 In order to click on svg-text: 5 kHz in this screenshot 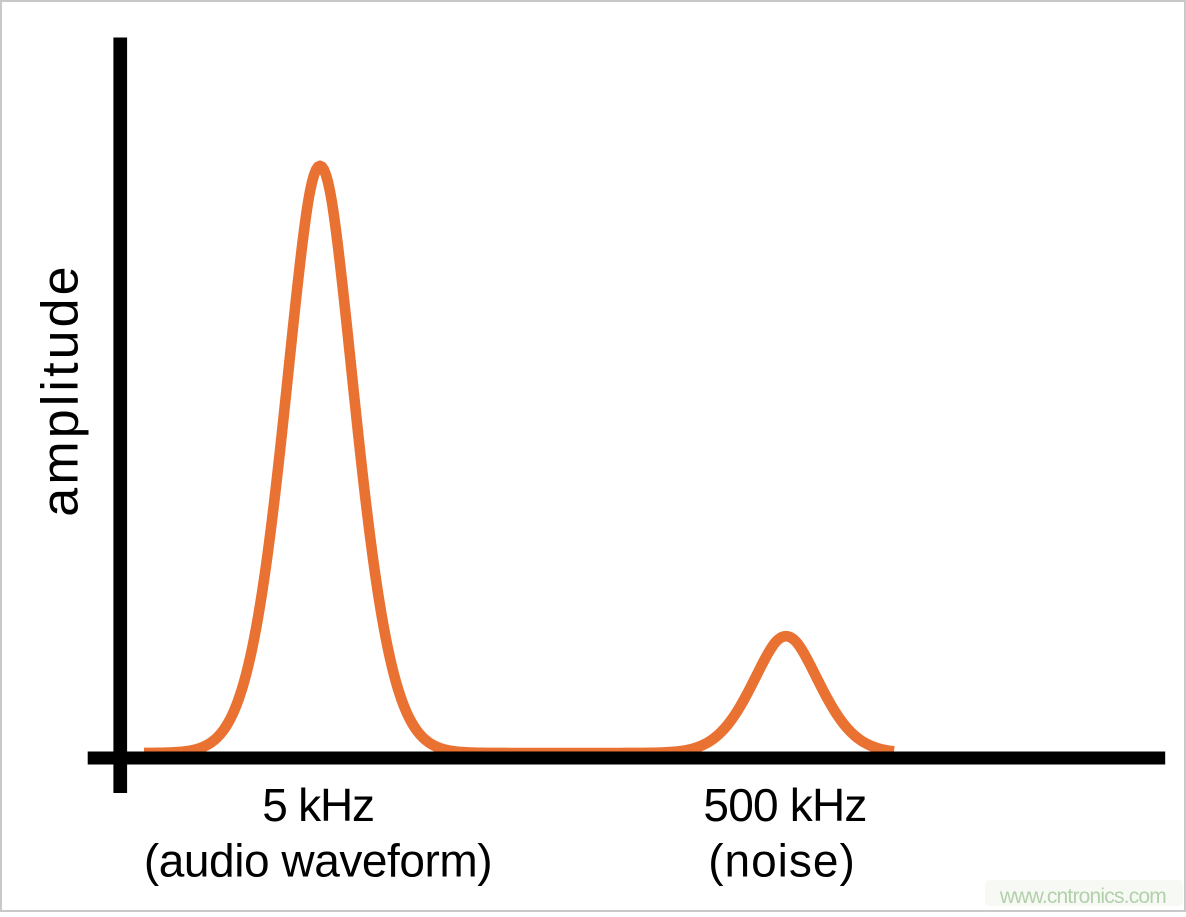, I will do `click(318, 805)`.